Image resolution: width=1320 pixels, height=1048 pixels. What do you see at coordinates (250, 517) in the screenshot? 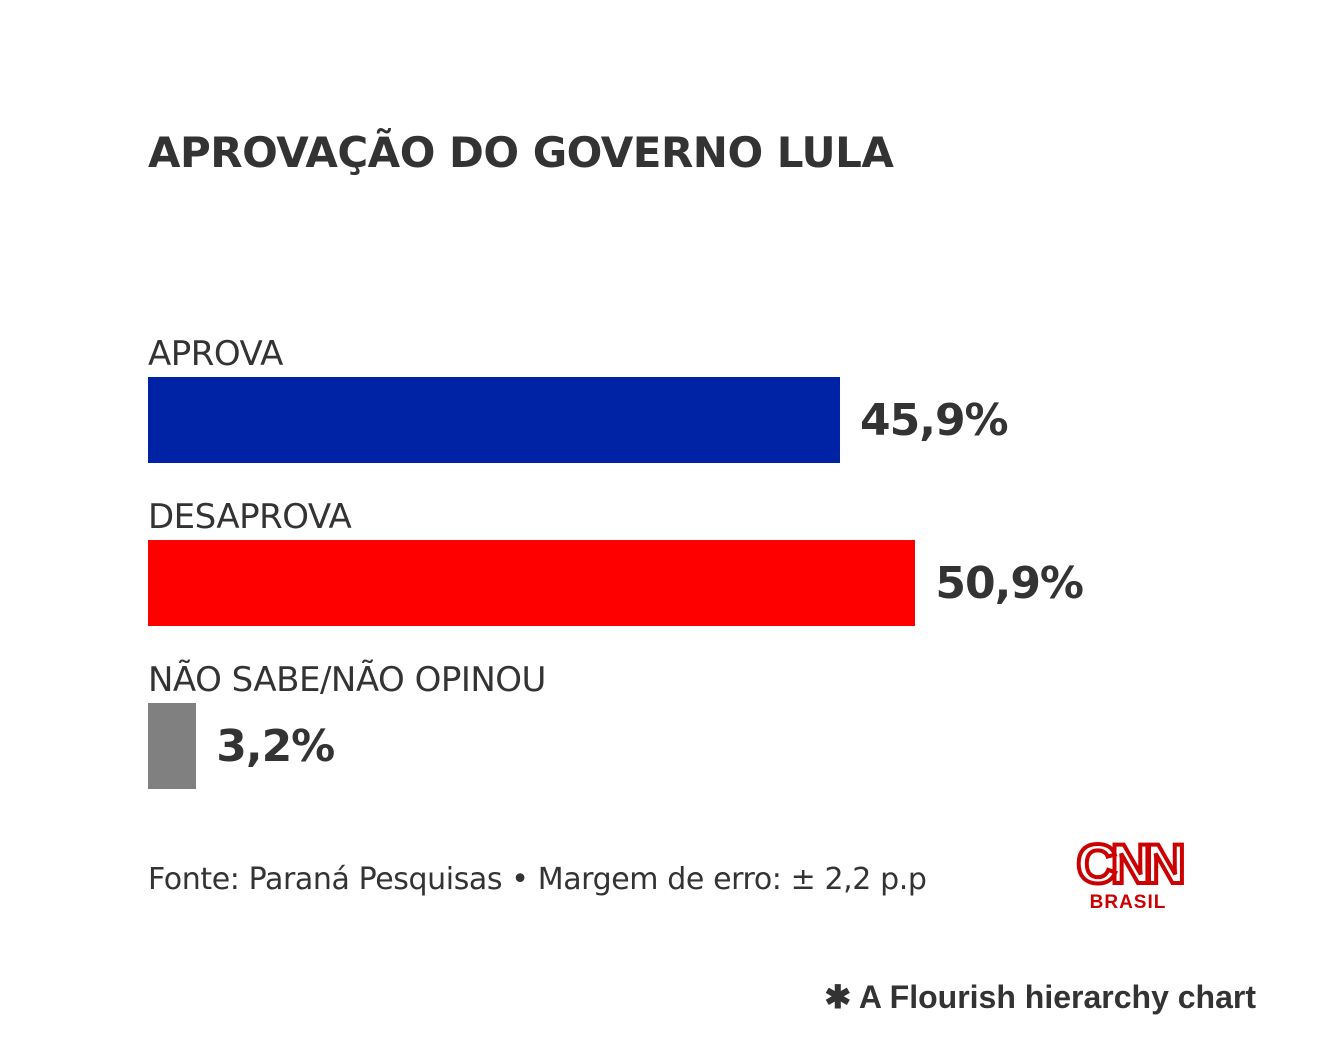
I see `category-label: DESAPROVA` at bounding box center [250, 517].